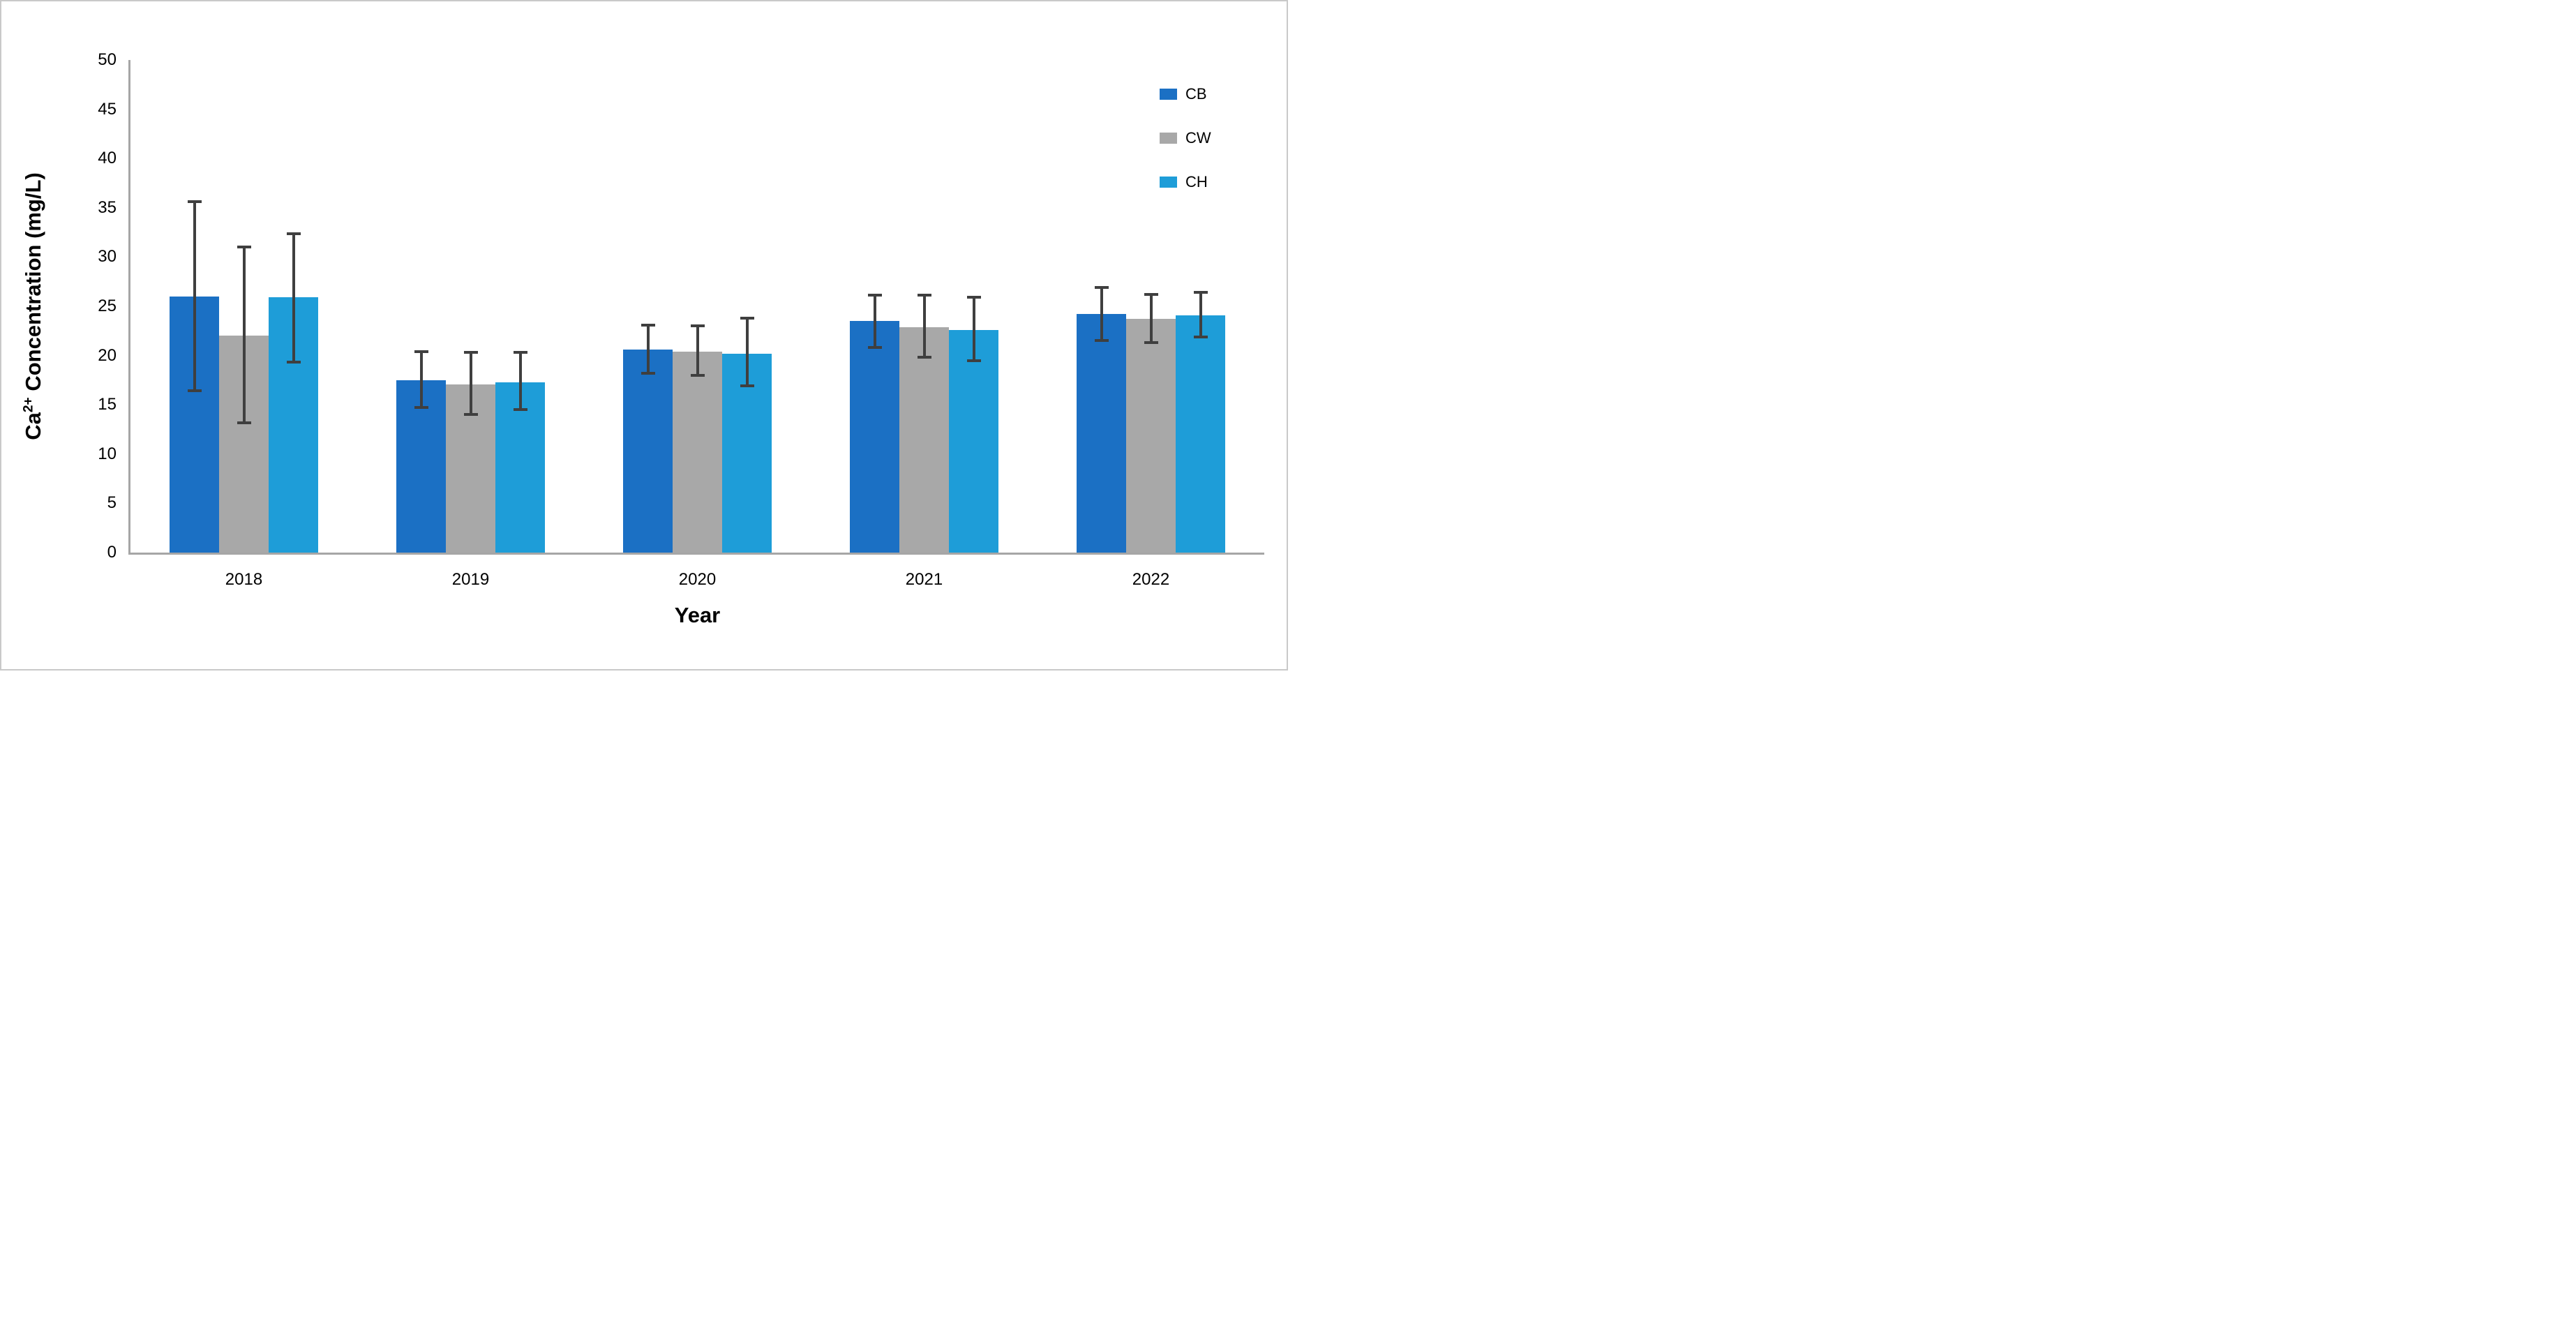 This screenshot has width=2576, height=1341. I want to click on bar-CH-2021, so click(973, 441).